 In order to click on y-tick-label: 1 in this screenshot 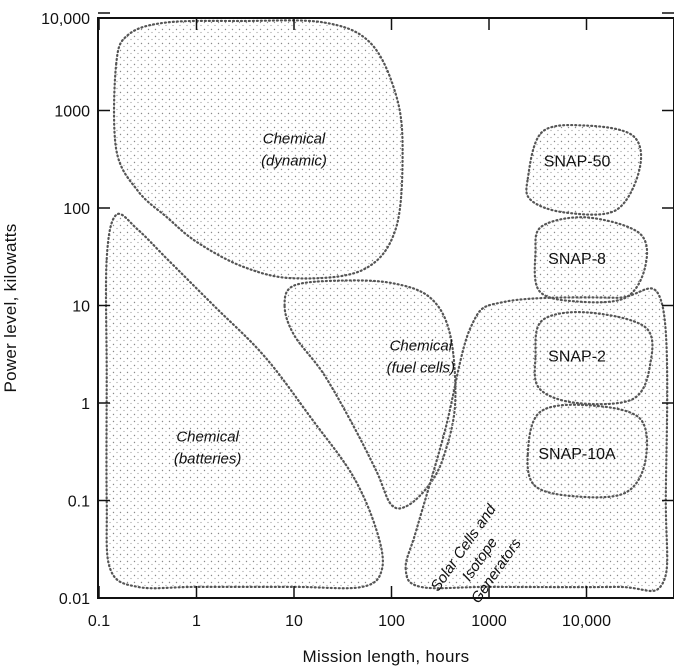, I will do `click(85, 404)`.